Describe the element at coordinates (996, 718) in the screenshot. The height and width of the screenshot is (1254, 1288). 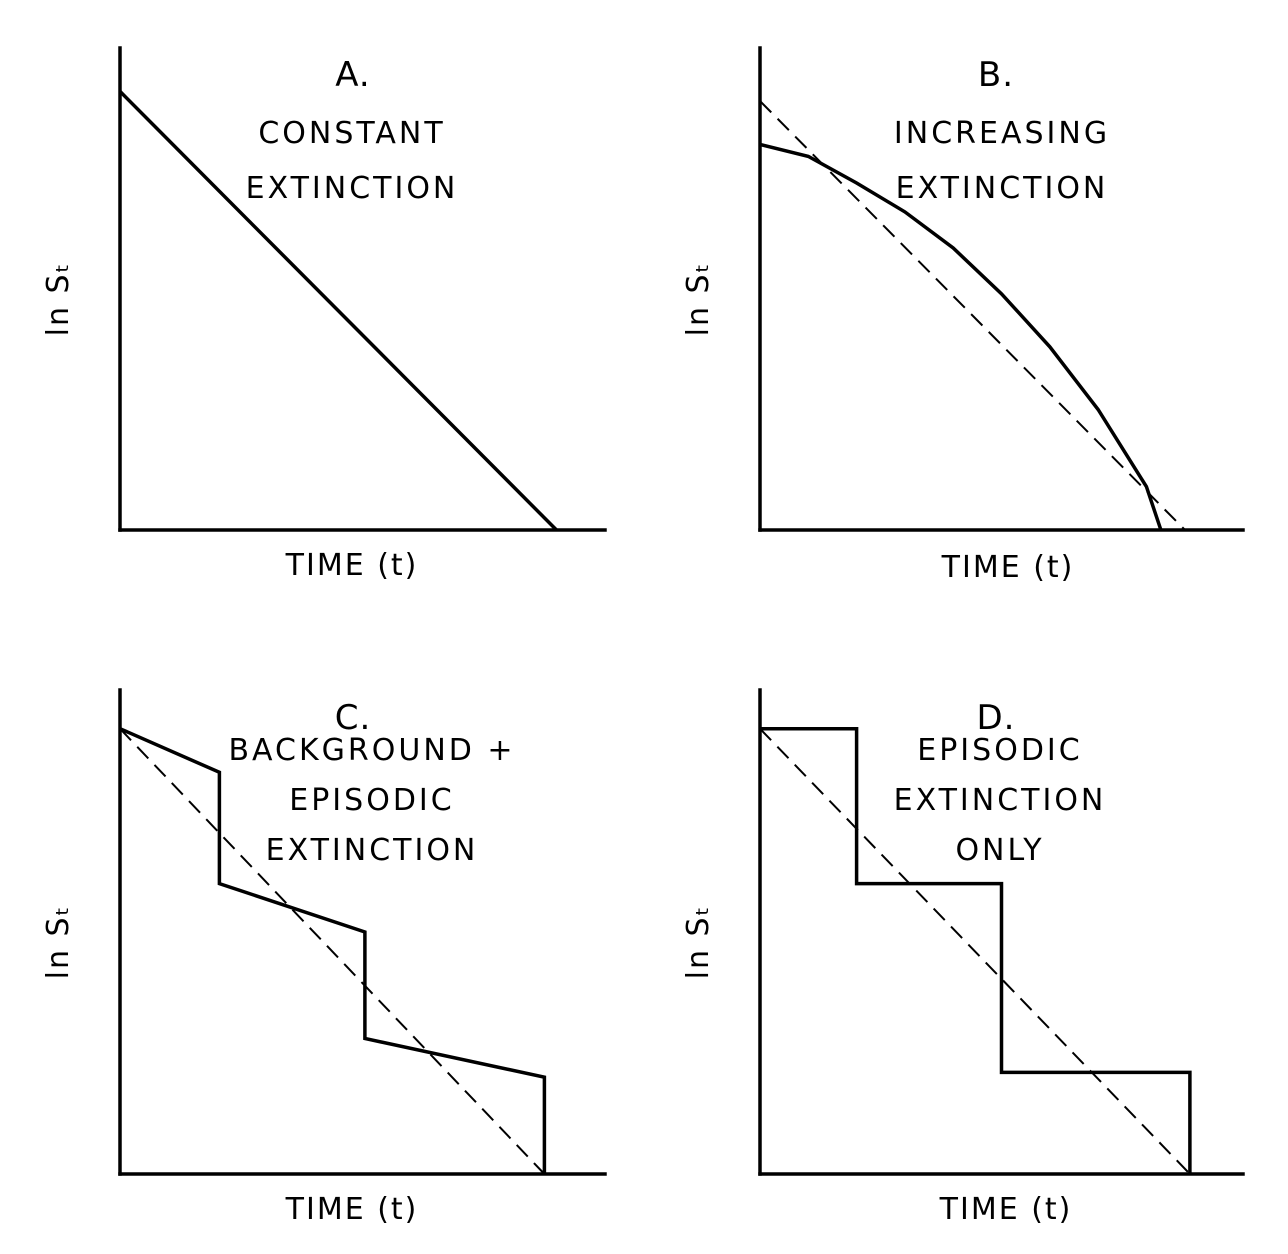
I see `panel-letter: D.` at that location.